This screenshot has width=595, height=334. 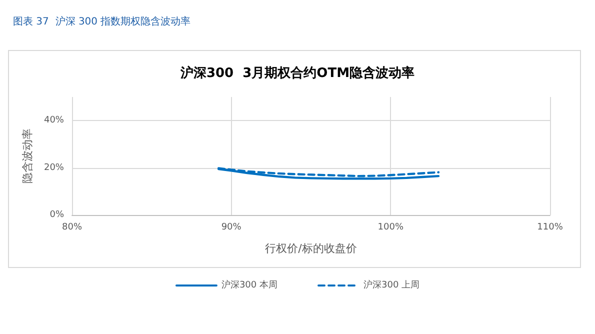 What do you see at coordinates (311, 248) in the screenshot?
I see `x-axis-title: 行权价/标的收盘价` at bounding box center [311, 248].